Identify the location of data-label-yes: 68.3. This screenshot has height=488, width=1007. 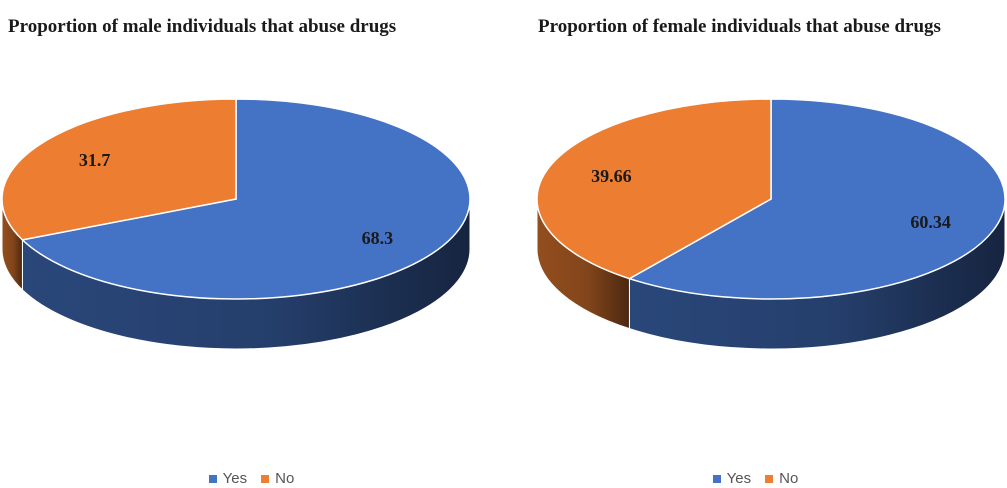
(378, 238).